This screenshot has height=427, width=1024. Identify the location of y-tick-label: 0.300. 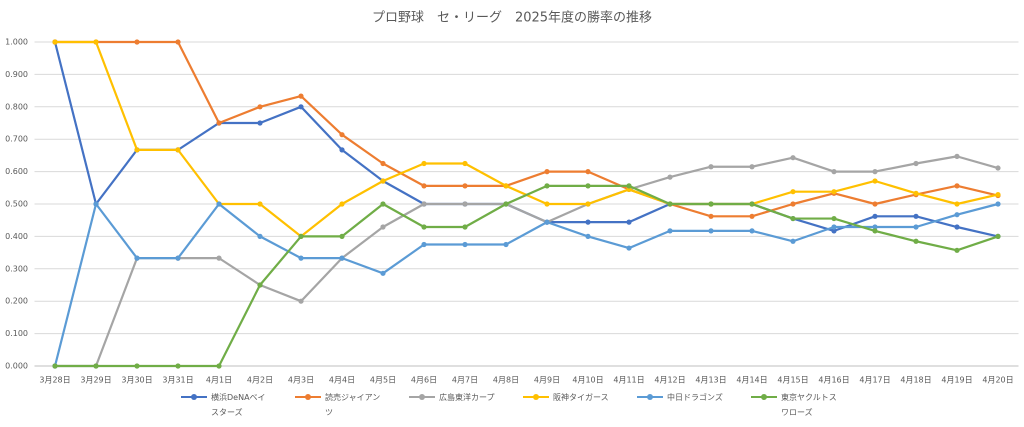
(16, 268).